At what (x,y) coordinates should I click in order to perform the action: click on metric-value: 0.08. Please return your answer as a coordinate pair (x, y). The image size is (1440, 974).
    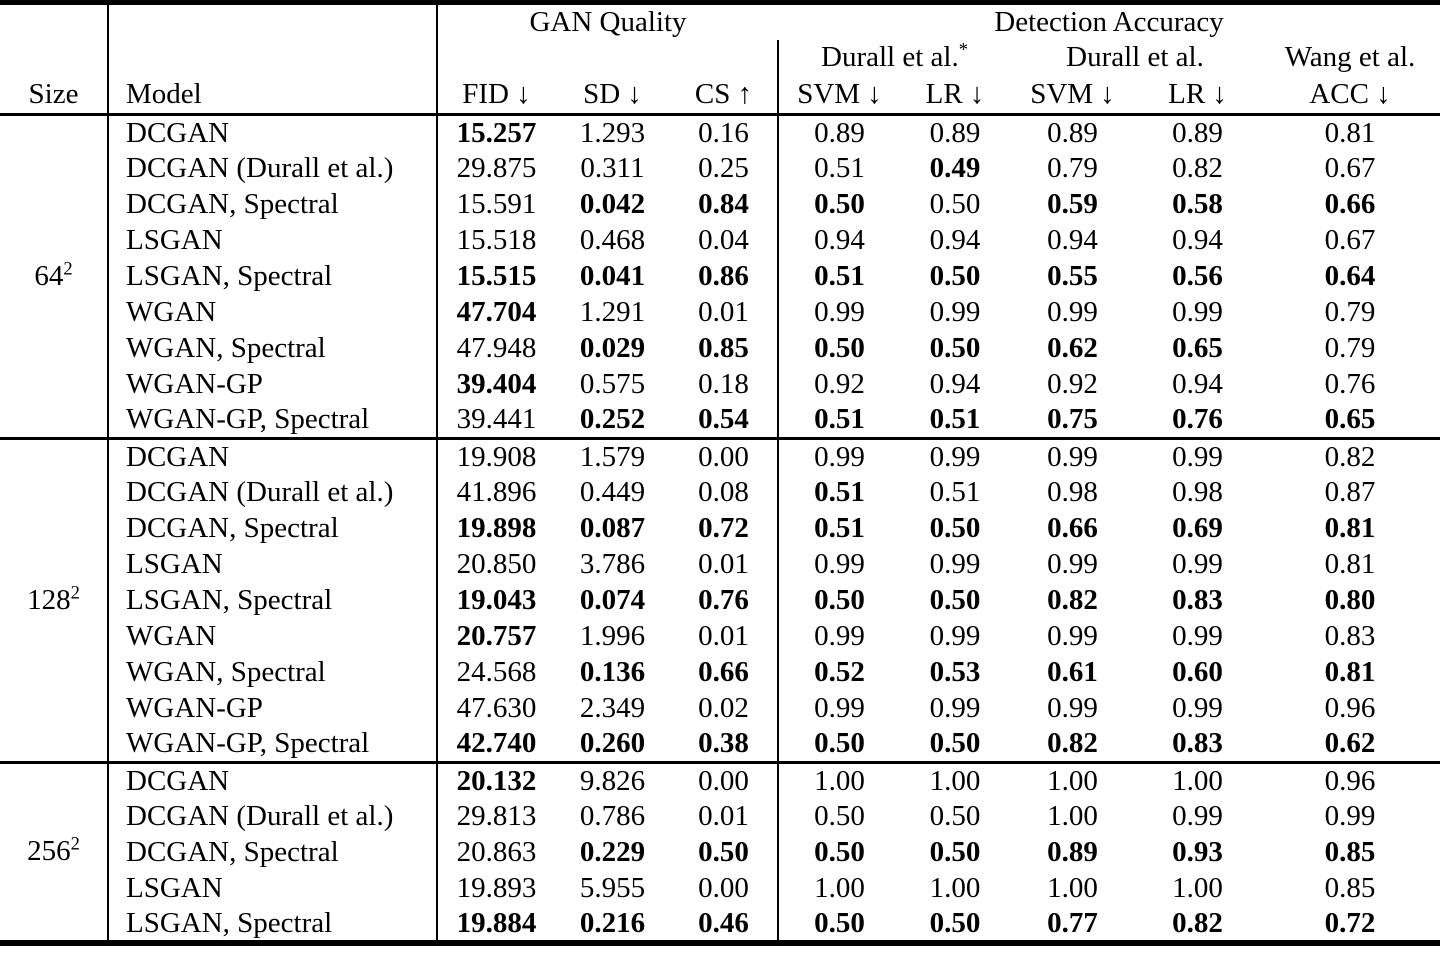
    Looking at the image, I should click on (723, 492).